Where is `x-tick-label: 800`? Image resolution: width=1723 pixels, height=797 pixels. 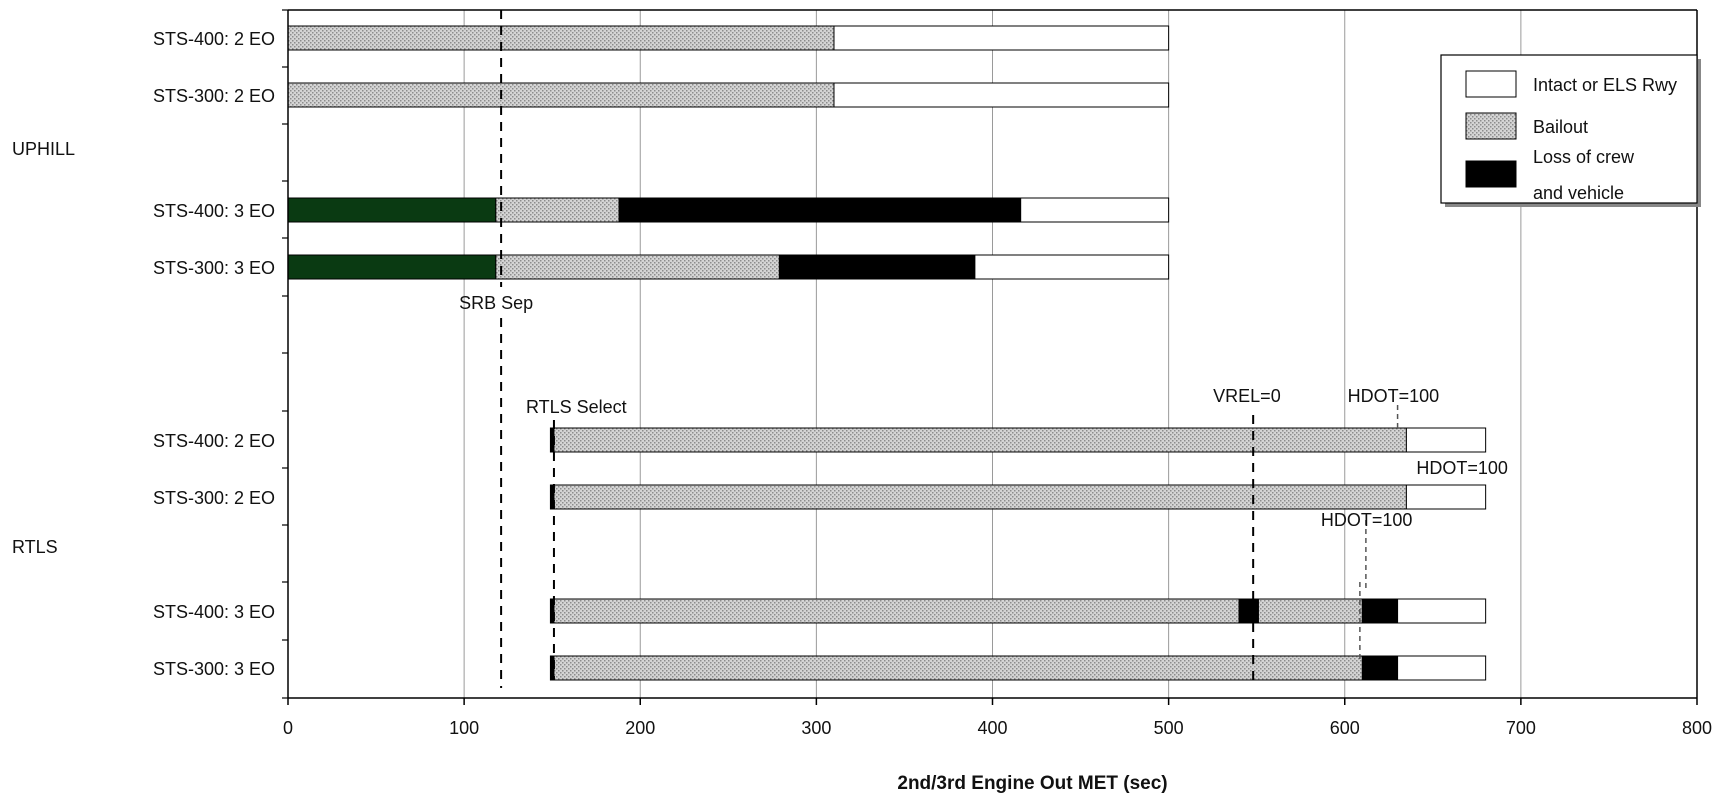
x-tick-label: 800 is located at coordinates (1697, 728).